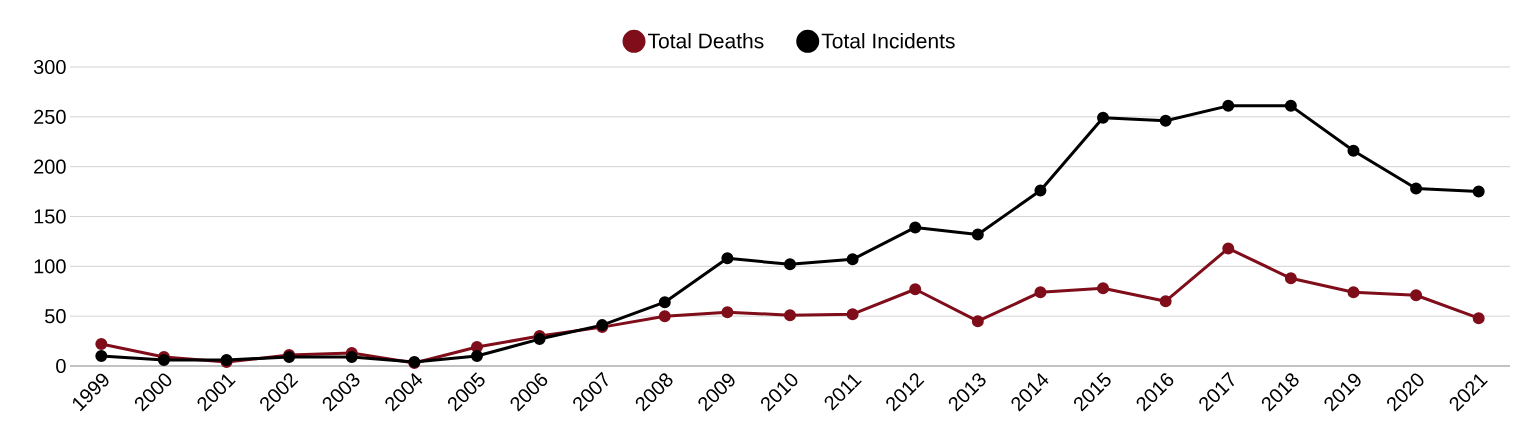  I want to click on y-tick-label: 0, so click(61, 366).